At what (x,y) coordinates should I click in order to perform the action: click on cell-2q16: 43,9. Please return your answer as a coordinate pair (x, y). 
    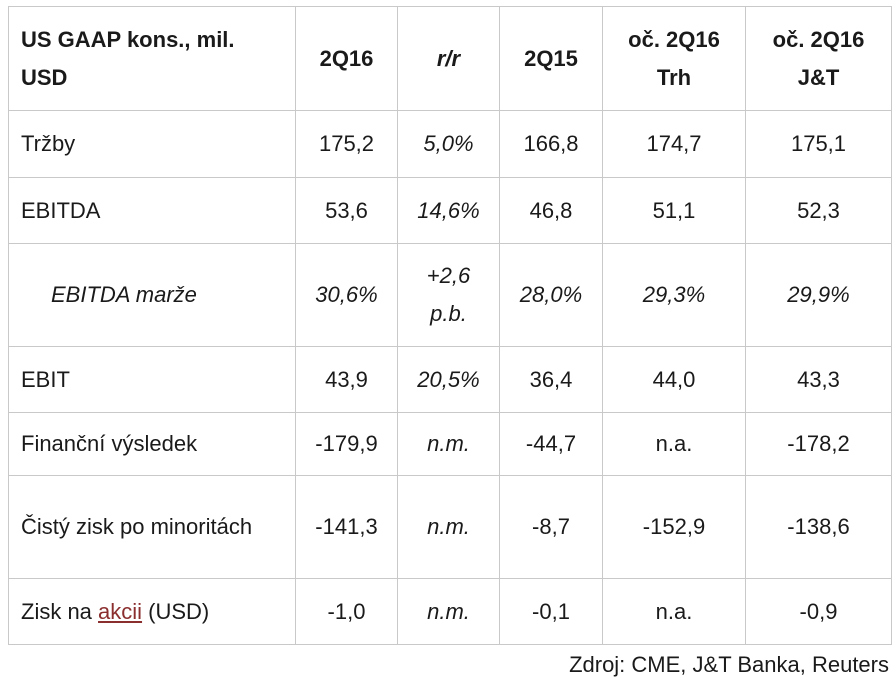
    Looking at the image, I should click on (346, 379).